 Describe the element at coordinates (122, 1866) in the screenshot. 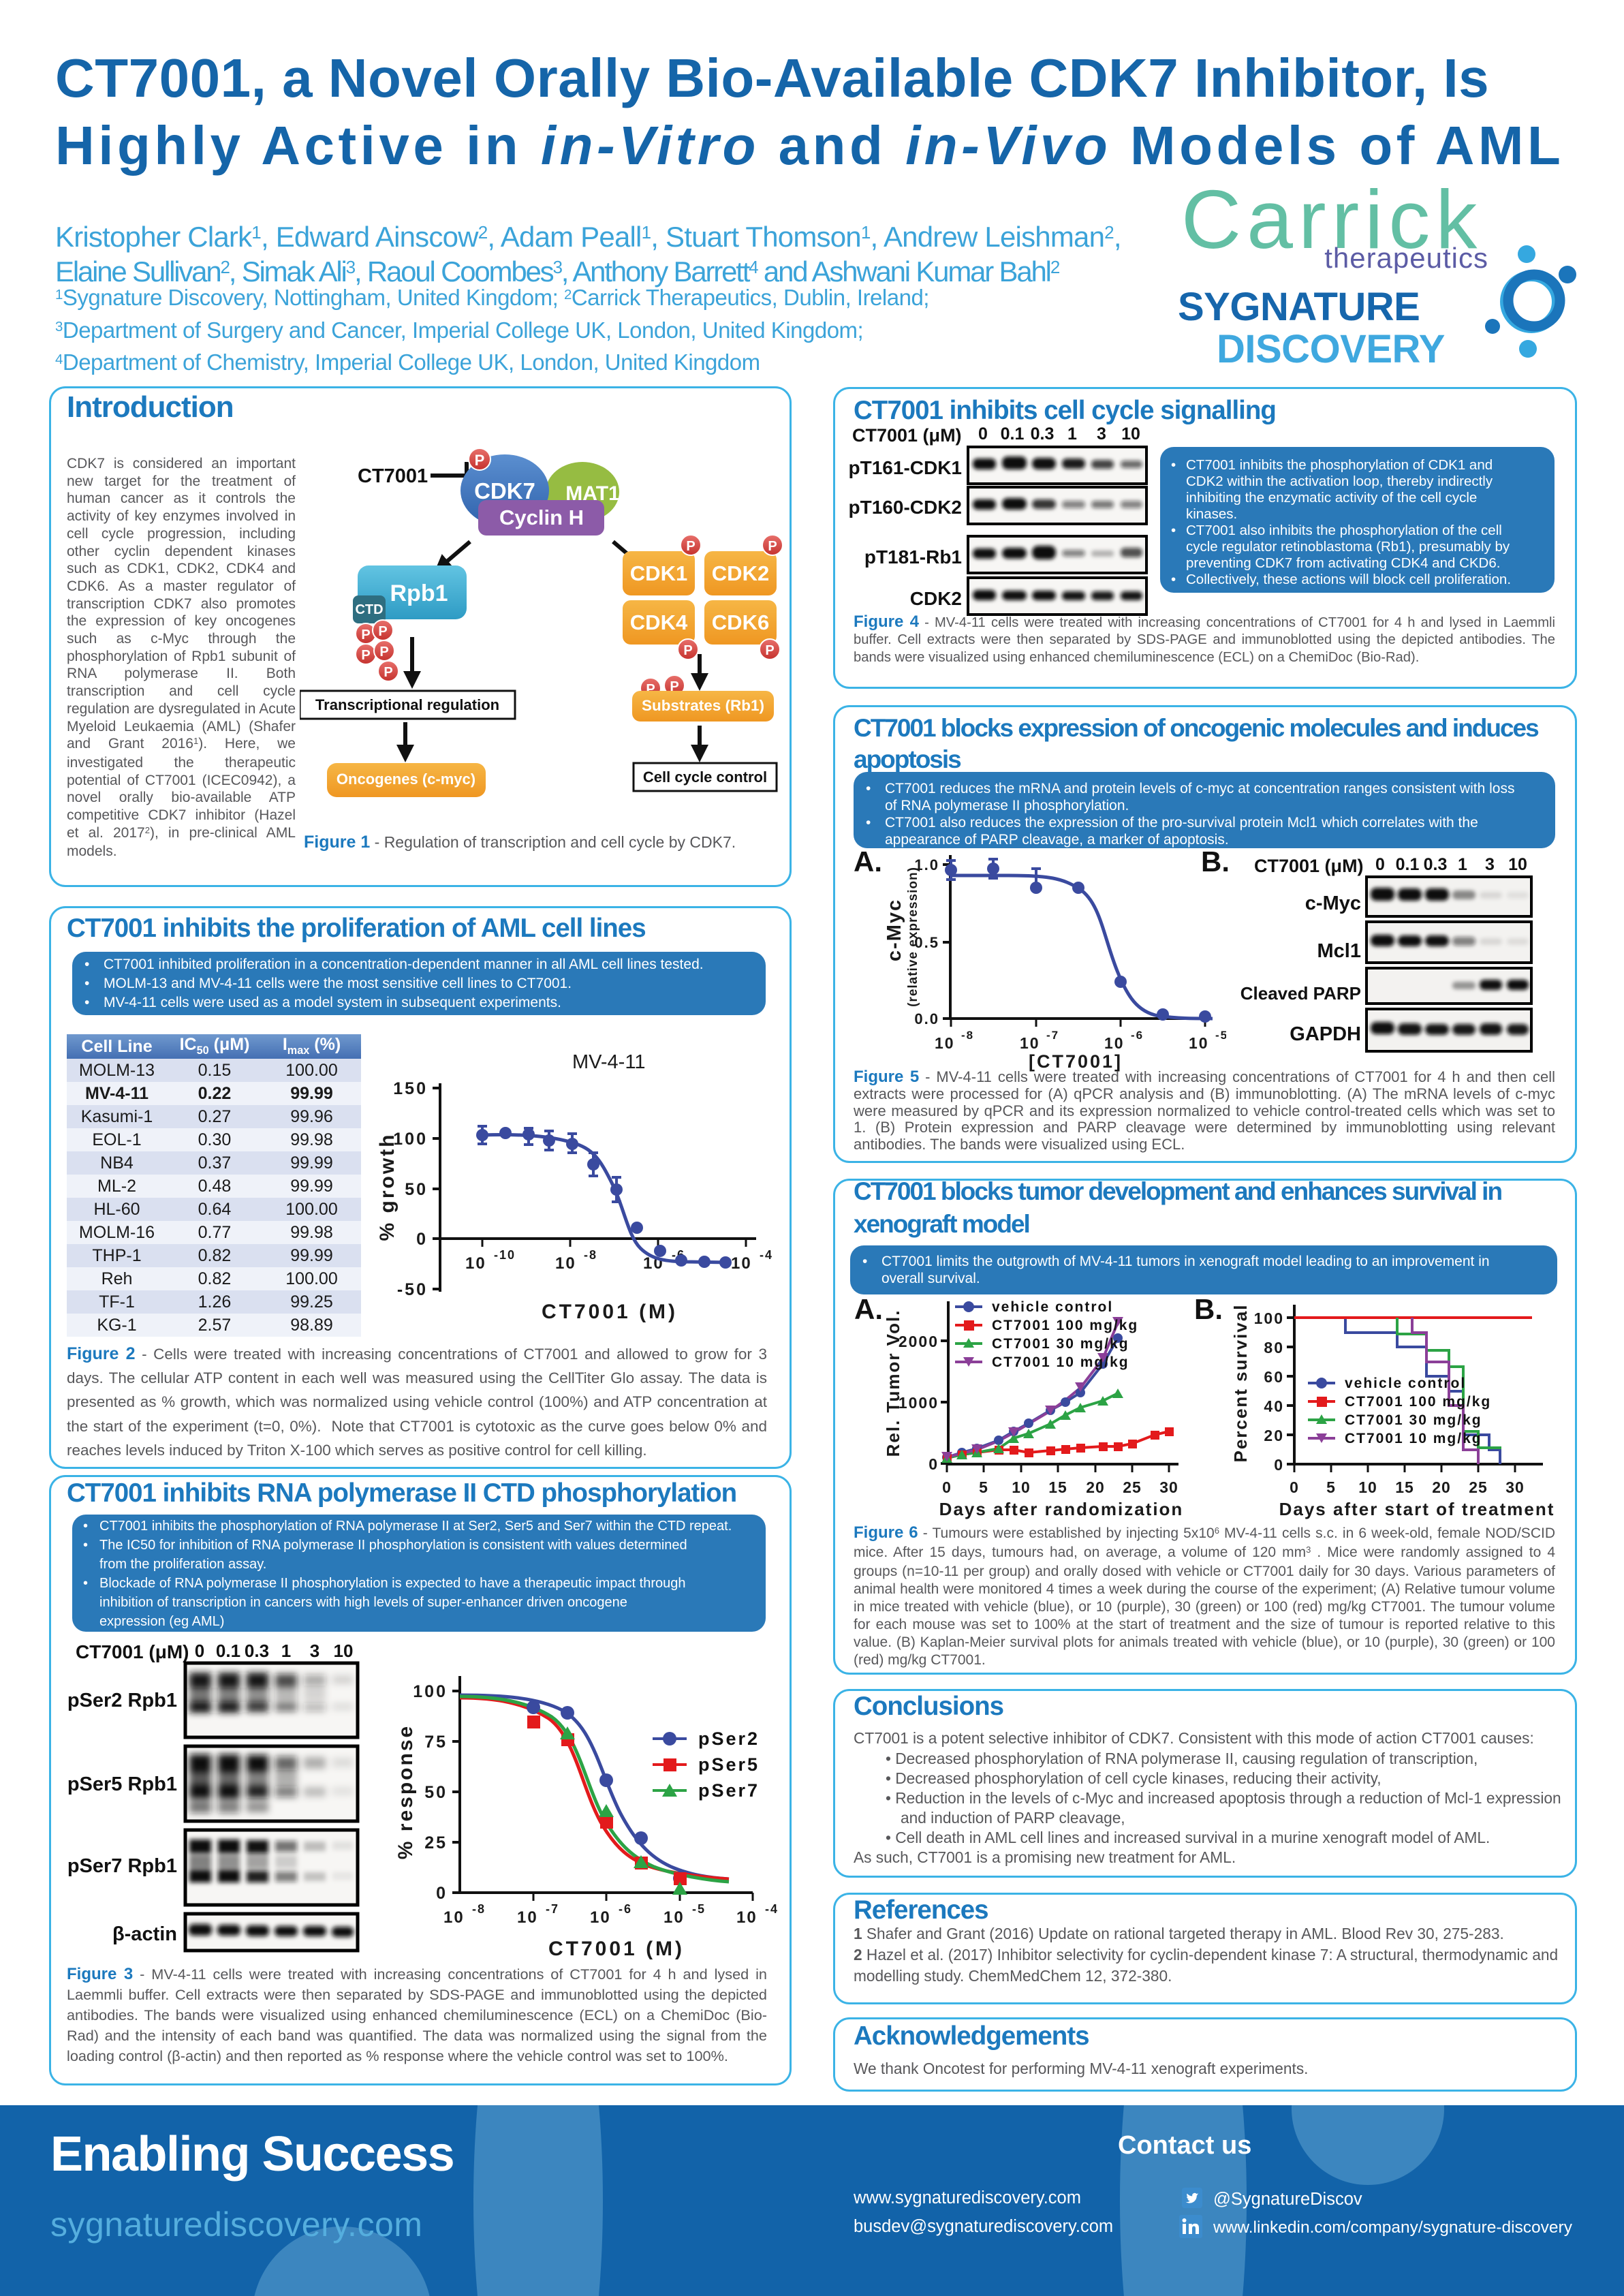

I see `svg-text: pSer7 Rpb1` at that location.